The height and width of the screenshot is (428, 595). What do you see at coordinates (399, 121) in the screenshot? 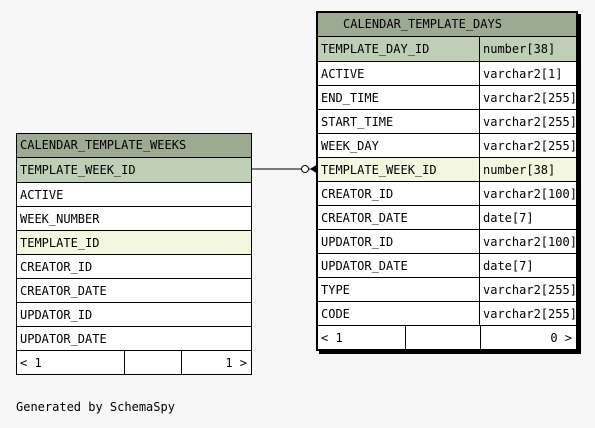
I see `column-name: START_TIME` at bounding box center [399, 121].